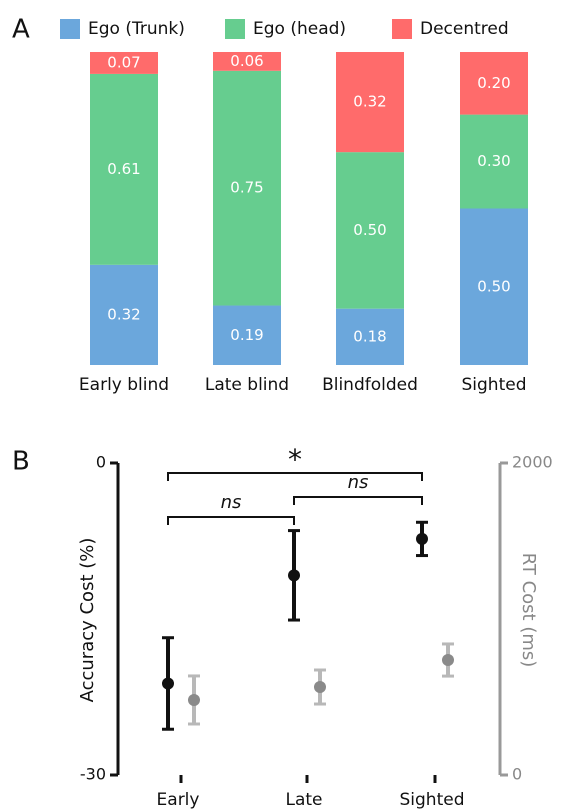 The height and width of the screenshot is (811, 581). What do you see at coordinates (21, 30) in the screenshot?
I see `panel-label: A` at bounding box center [21, 30].